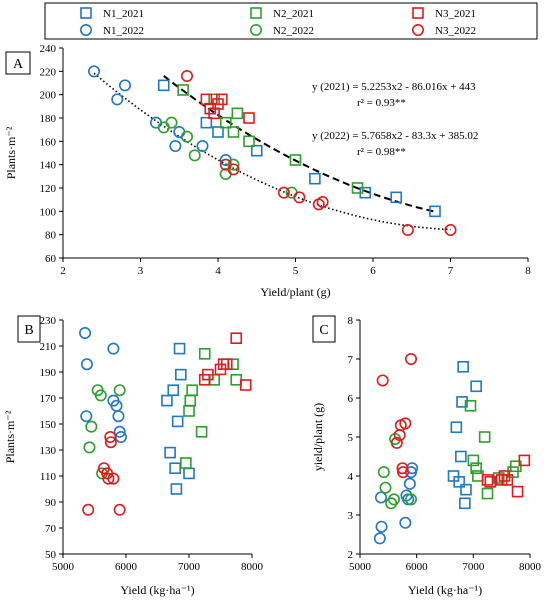  I want to click on panel-b-y-tick-label: 210, so click(48, 347).